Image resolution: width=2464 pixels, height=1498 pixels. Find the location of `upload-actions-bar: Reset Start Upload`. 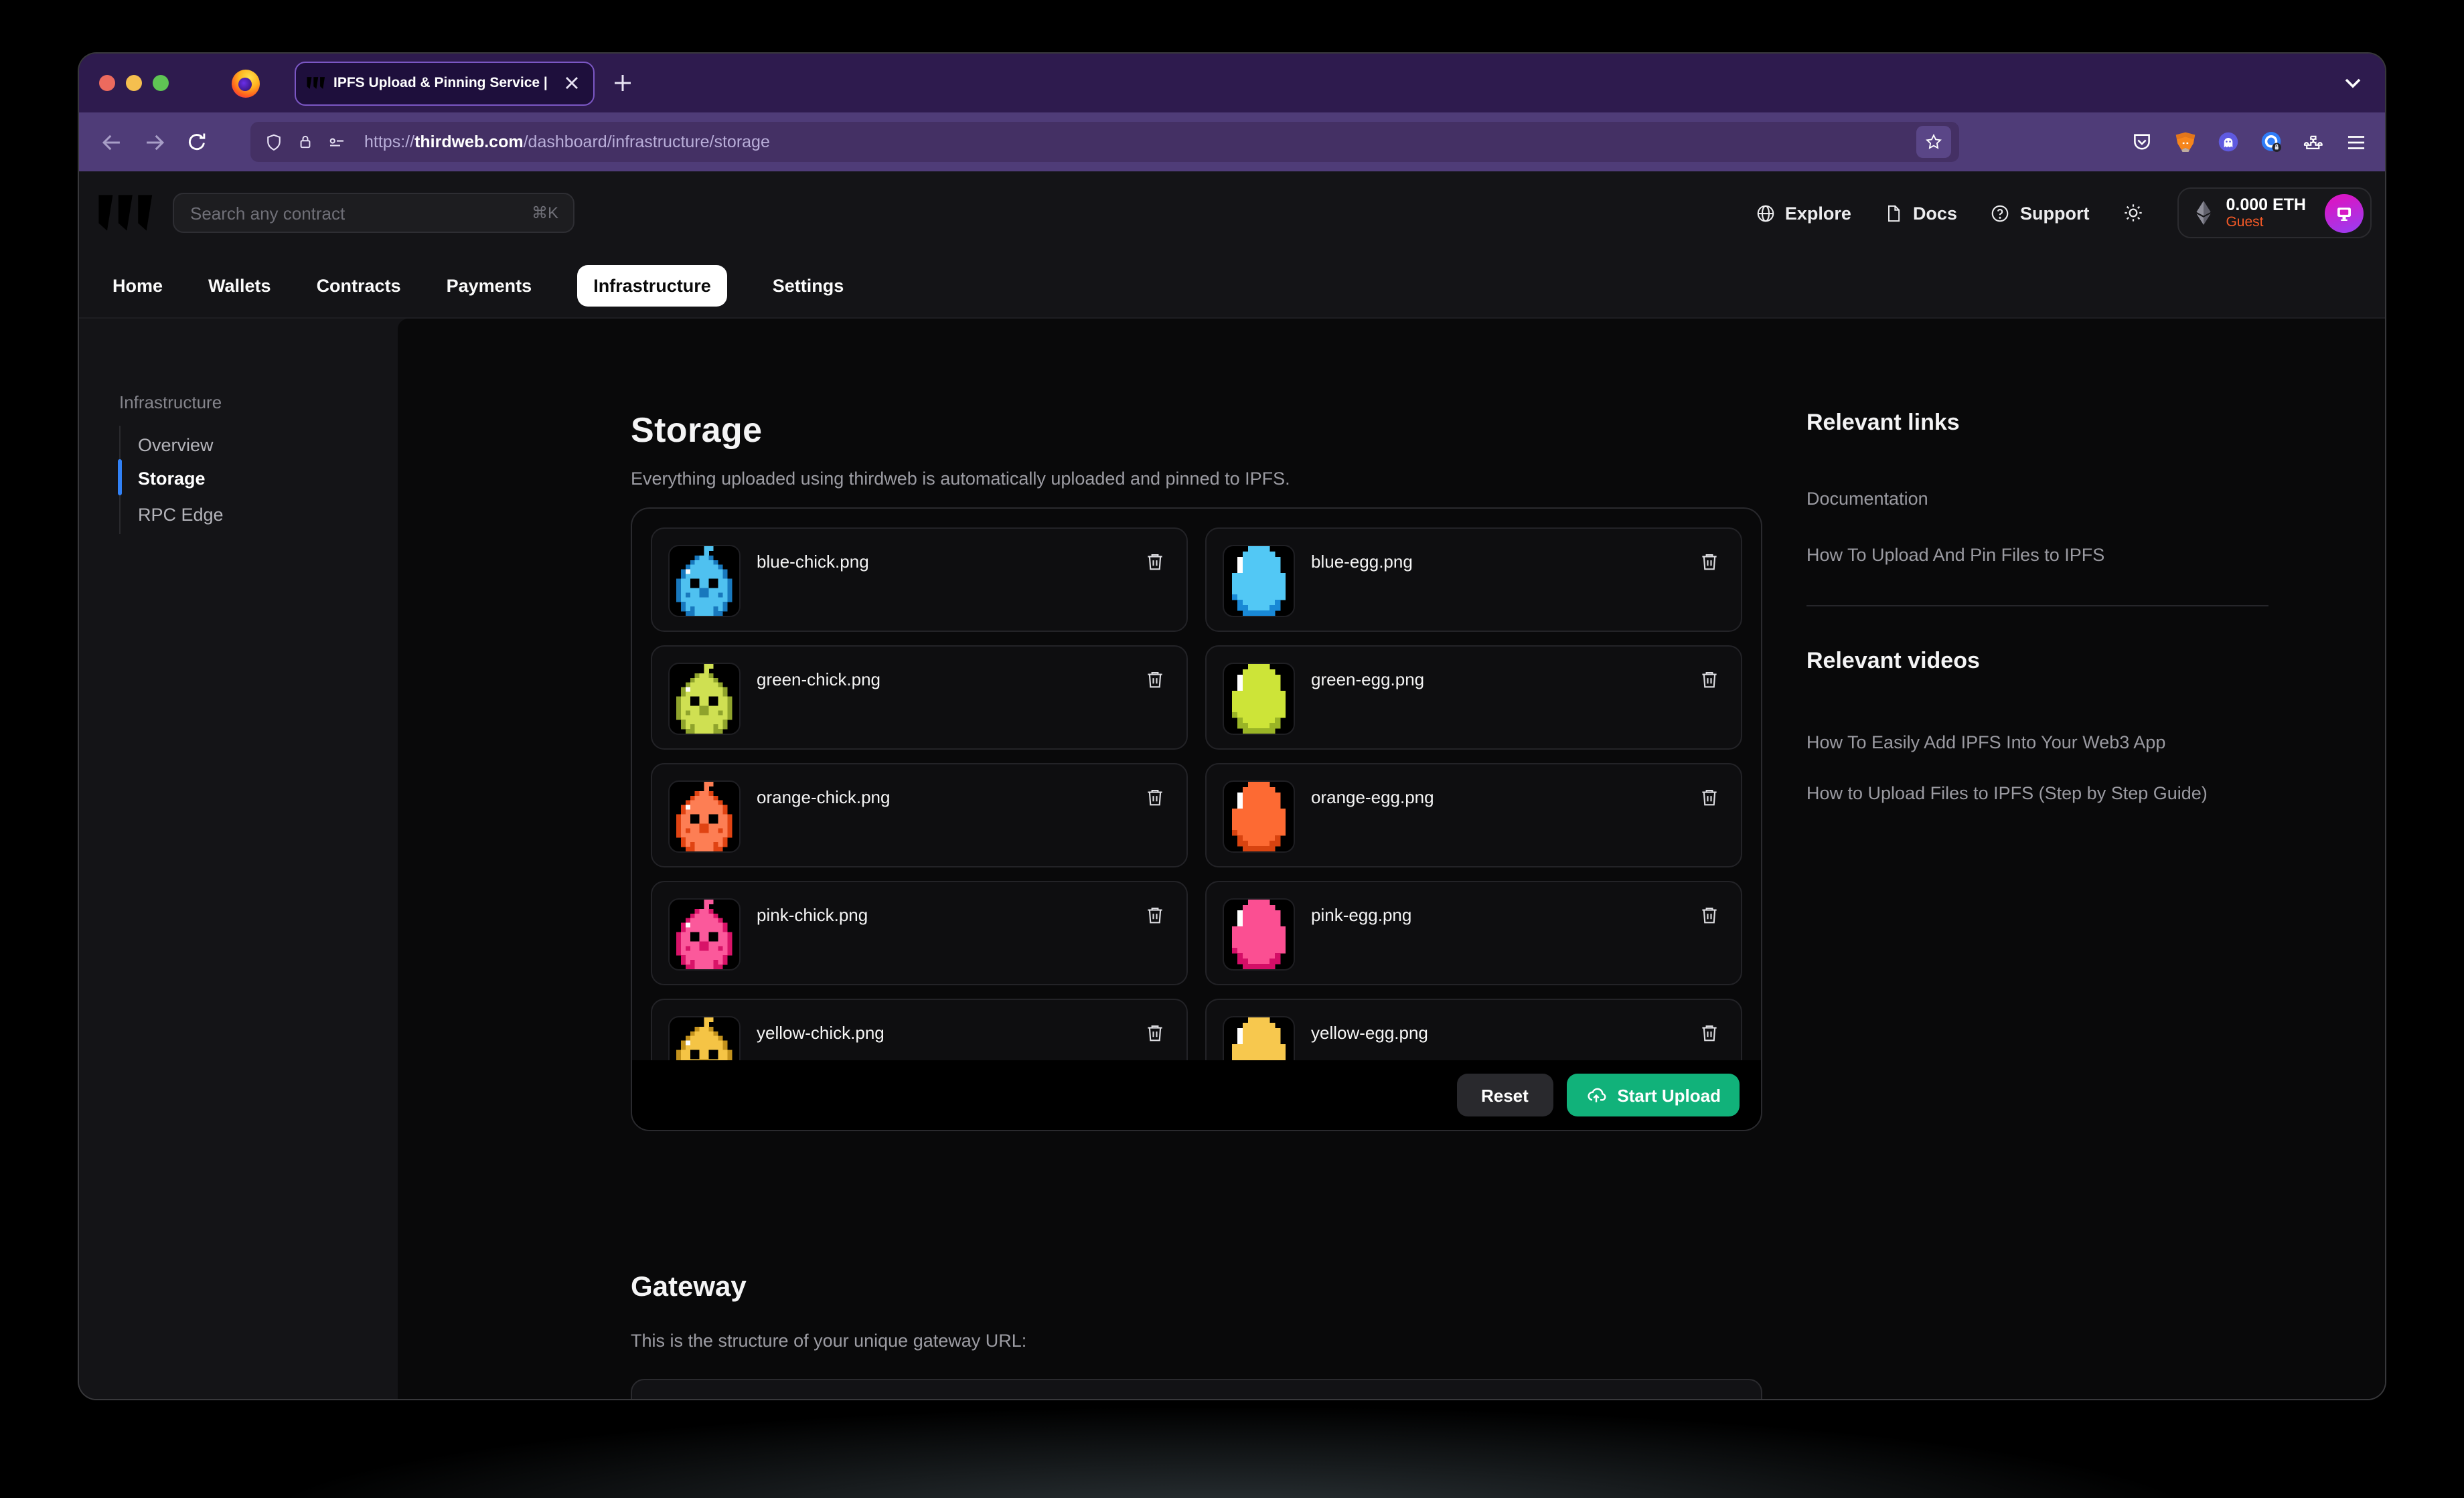

upload-actions-bar: Reset Start Upload is located at coordinates (1196, 1095).